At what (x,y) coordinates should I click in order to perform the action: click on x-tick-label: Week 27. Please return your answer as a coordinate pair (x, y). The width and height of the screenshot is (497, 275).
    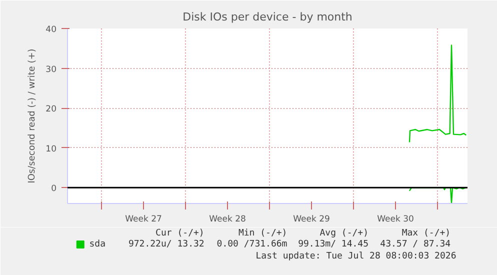
    Looking at the image, I should click on (143, 219).